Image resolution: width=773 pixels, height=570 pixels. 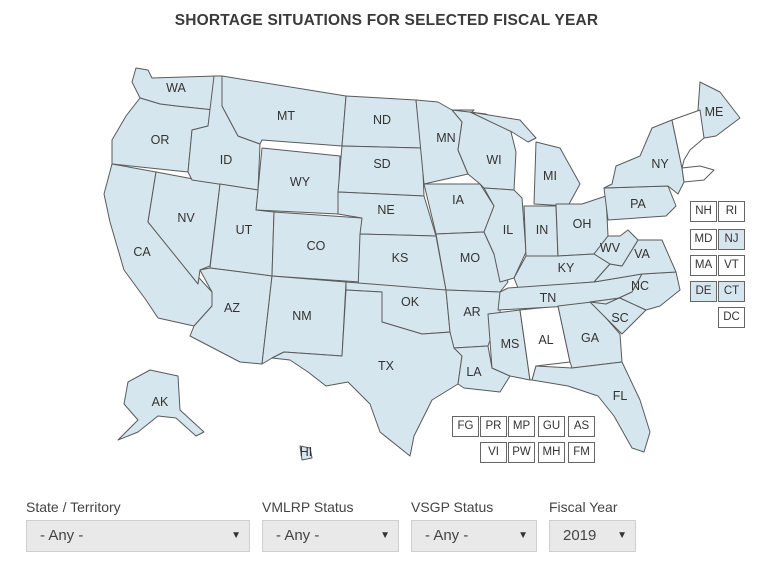 I want to click on state-la, so click(x=482, y=369).